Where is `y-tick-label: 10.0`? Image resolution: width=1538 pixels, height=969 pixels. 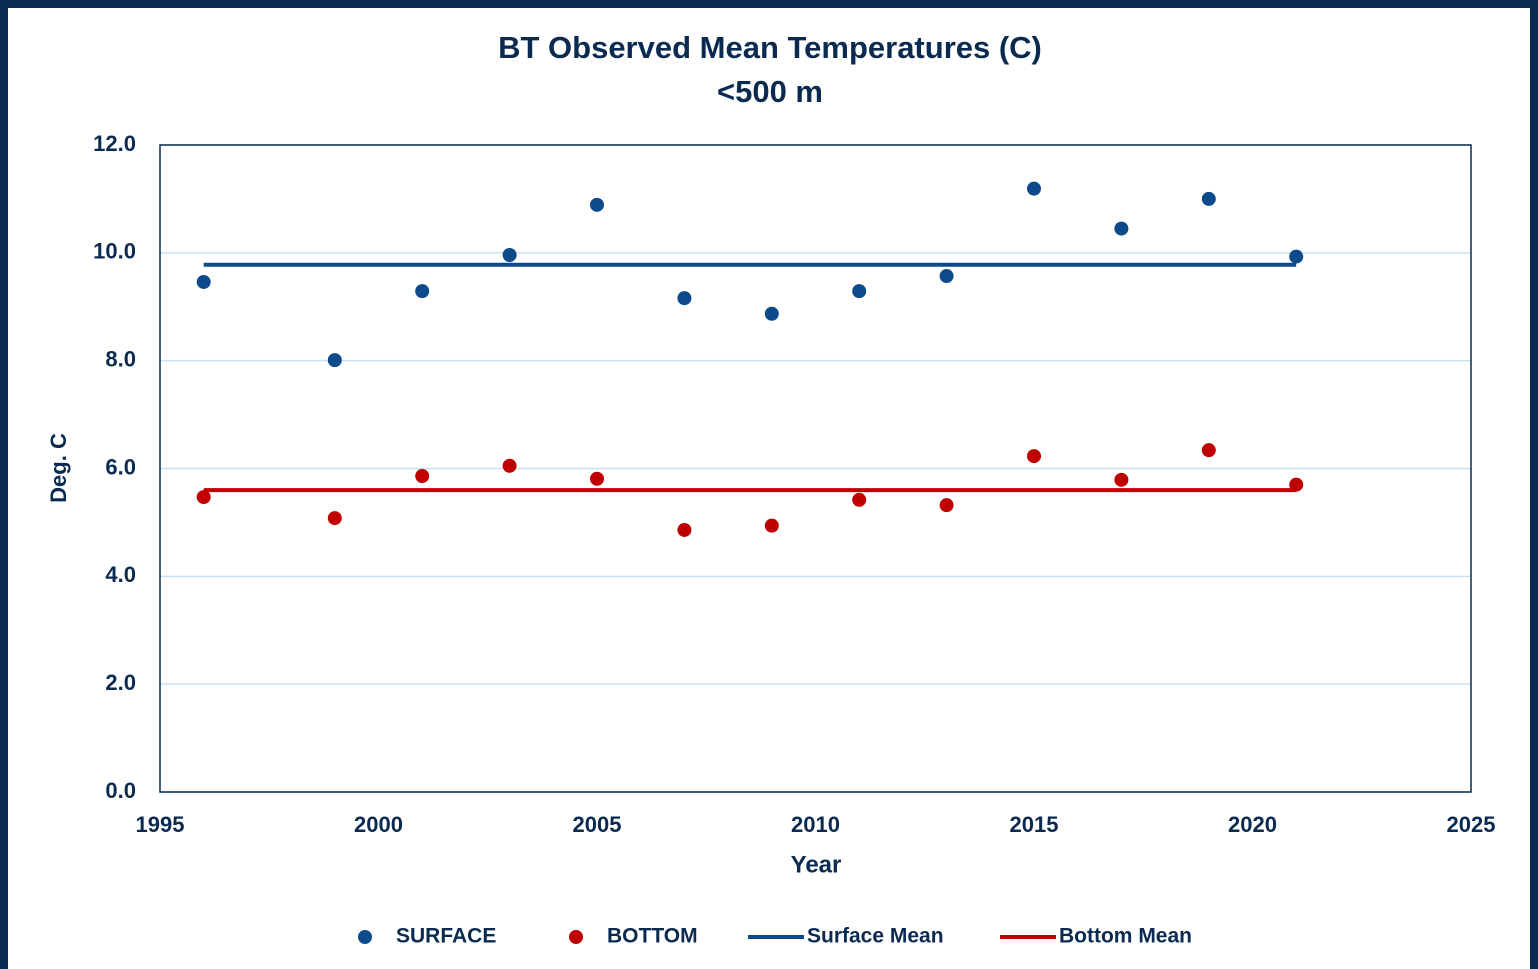 y-tick-label: 10.0 is located at coordinates (114, 251).